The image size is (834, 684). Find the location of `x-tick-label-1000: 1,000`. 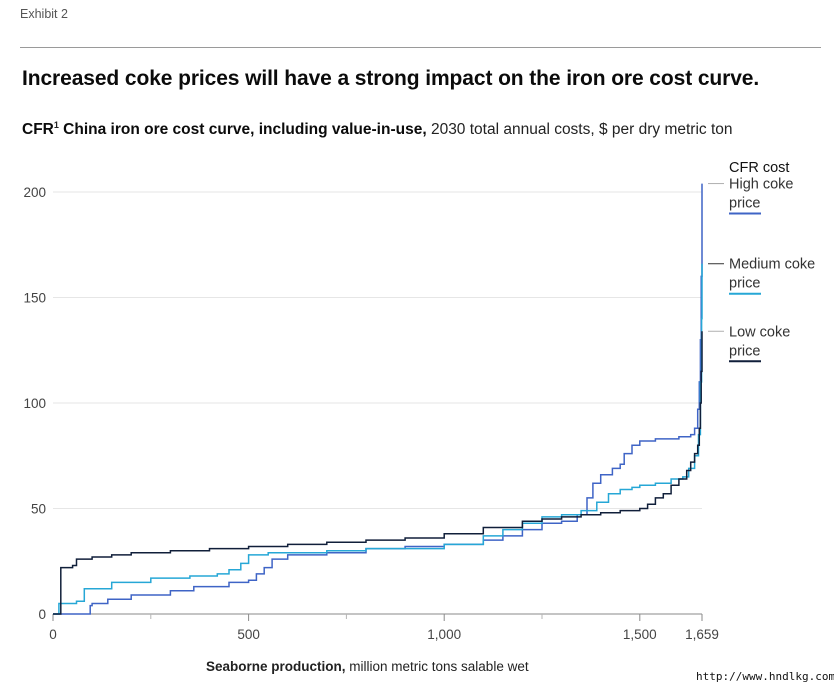

x-tick-label-1000: 1,000 is located at coordinates (444, 634).